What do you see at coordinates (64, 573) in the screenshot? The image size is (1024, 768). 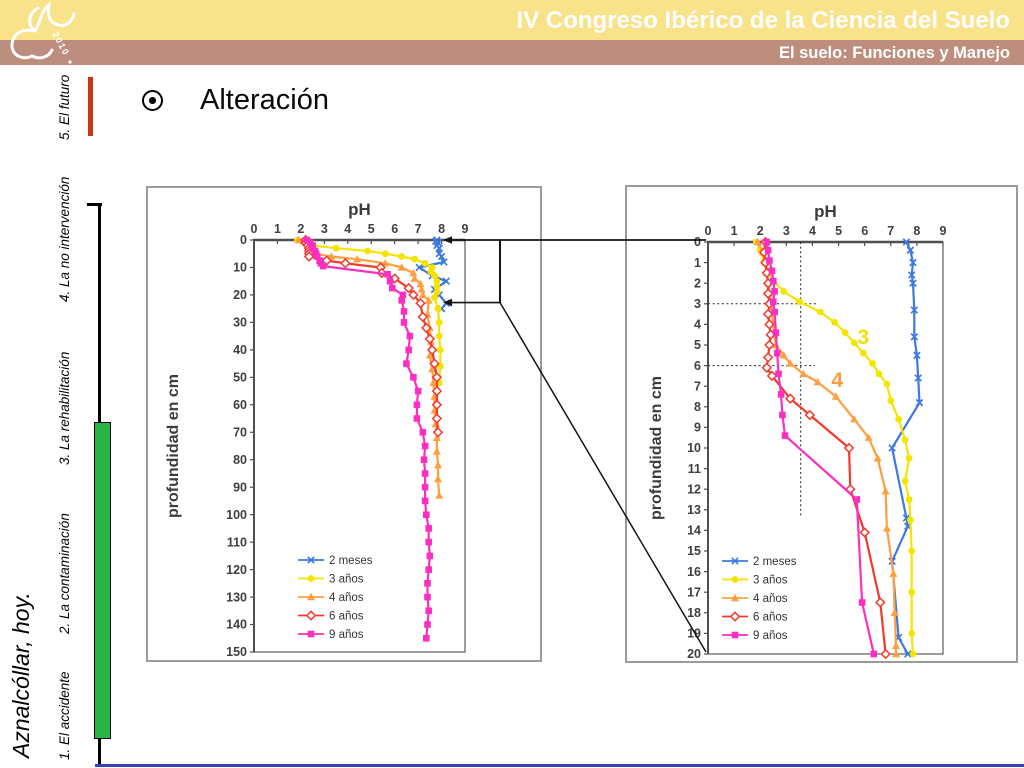 I see `sidebar-item-contaminacion: 2. La contaminación` at bounding box center [64, 573].